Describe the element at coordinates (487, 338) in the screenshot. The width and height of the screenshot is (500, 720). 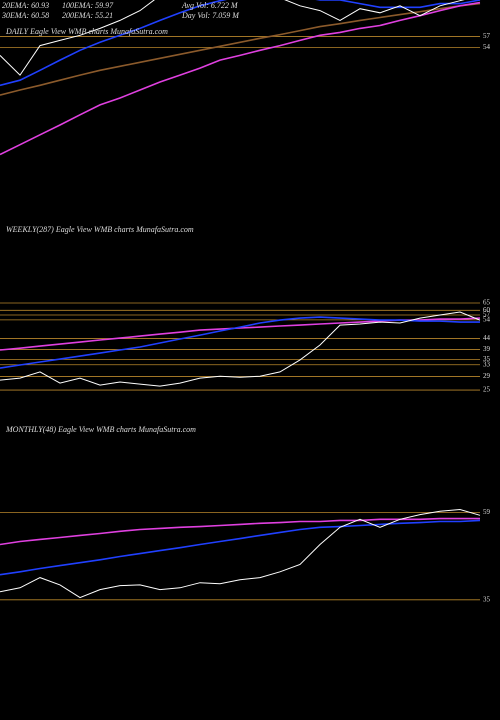
I see `y-tick-label: 44` at that location.